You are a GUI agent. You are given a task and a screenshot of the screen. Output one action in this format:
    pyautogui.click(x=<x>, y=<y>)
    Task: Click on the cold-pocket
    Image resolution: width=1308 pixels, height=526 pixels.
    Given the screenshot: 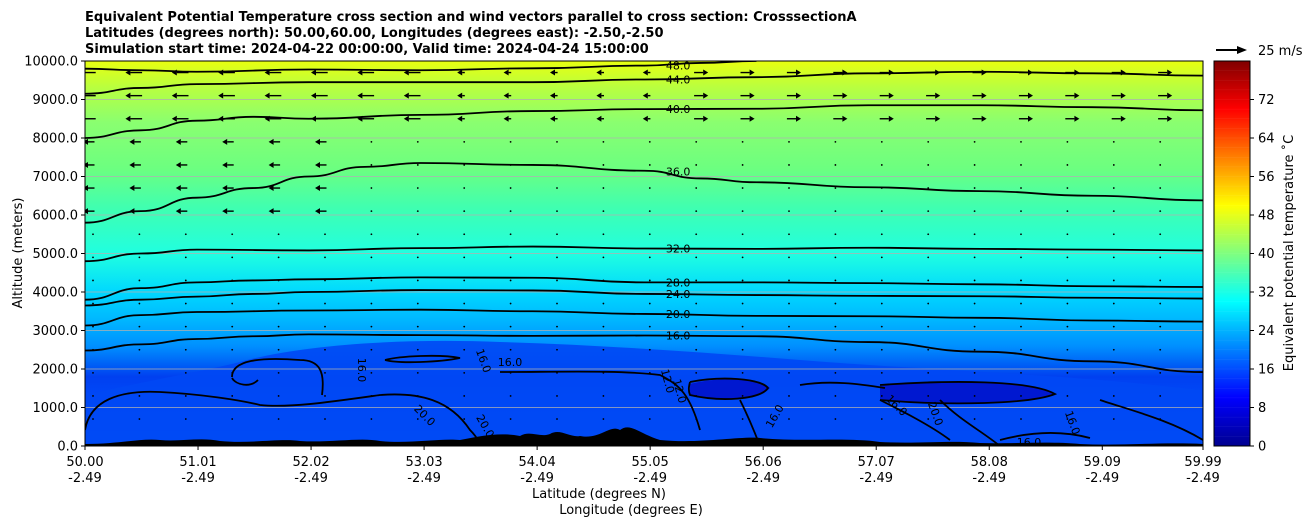 What is the action you would take?
    pyautogui.click(x=730, y=389)
    